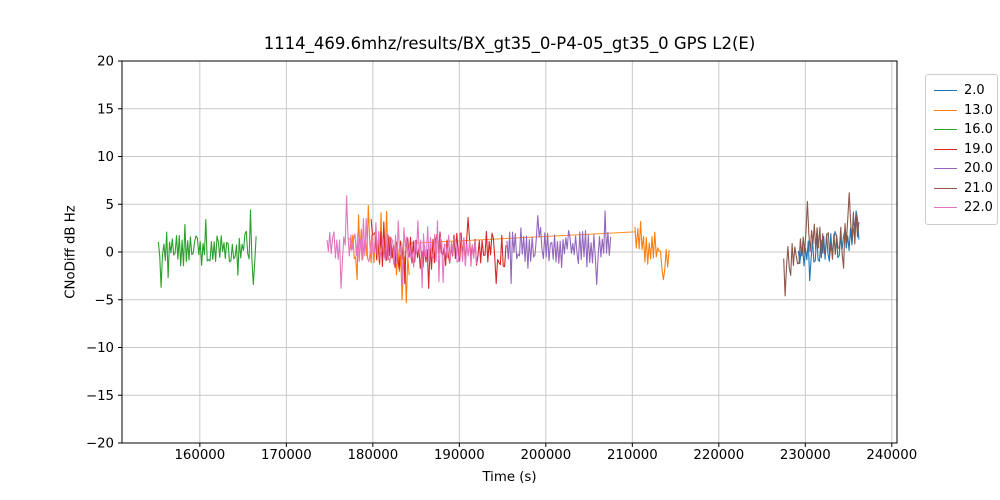 Image resolution: width=1000 pixels, height=500 pixels. What do you see at coordinates (100, 444) in the screenshot?
I see `y-tick-label: −20` at bounding box center [100, 444].